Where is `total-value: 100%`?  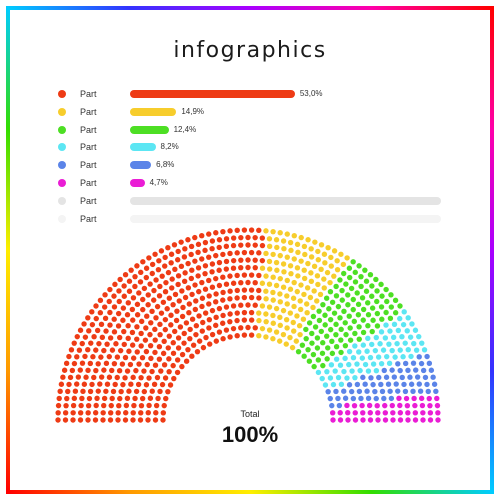
total-value: 100% is located at coordinates (250, 434).